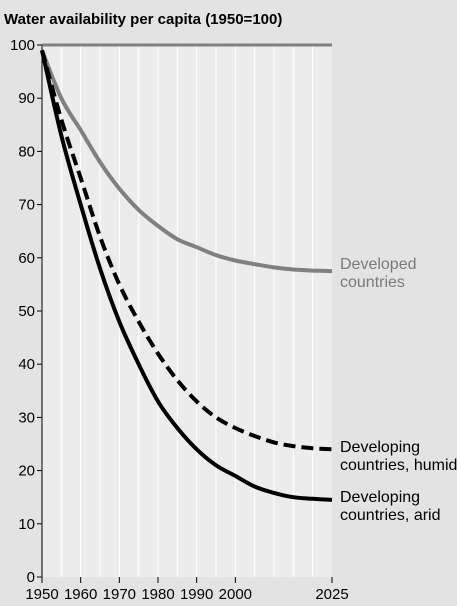 The image size is (457, 606). Describe the element at coordinates (390, 506) in the screenshot. I see `series-label-developing-countries-arid: Developing countries, arid` at that location.